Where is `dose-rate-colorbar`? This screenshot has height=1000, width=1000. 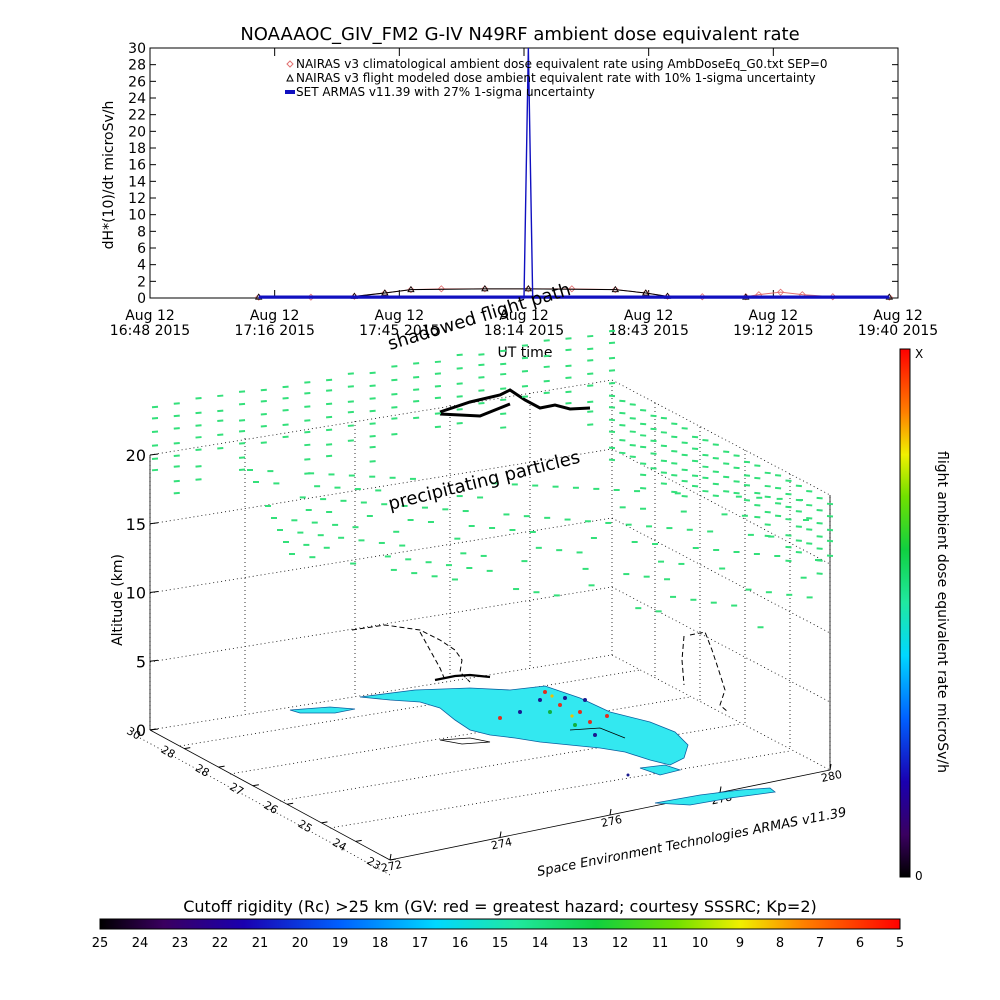 dose-rate-colorbar is located at coordinates (905, 613).